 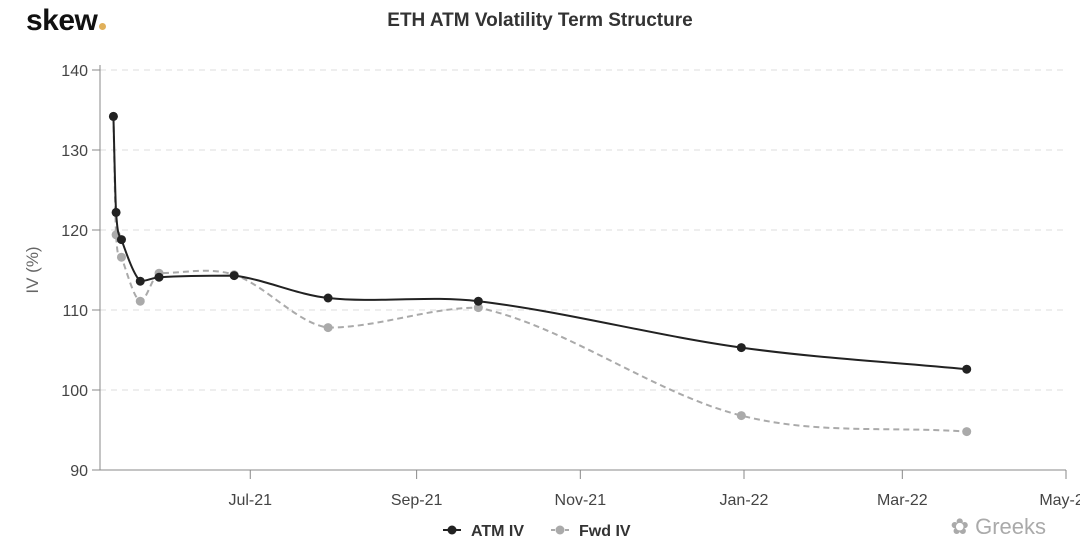 What do you see at coordinates (75, 311) in the screenshot?
I see `y-tick-label: 110` at bounding box center [75, 311].